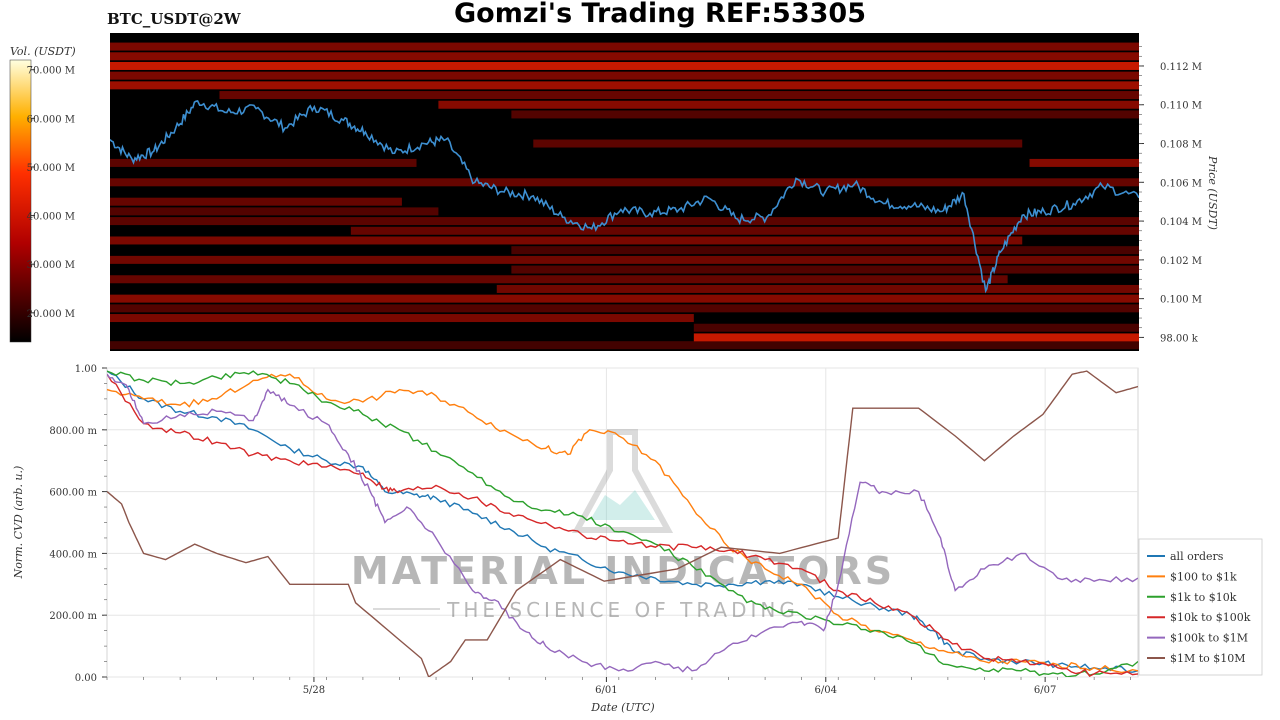 The image size is (1280, 720). Describe the element at coordinates (174, 19) in the screenshot. I see `pair-label: BTC_USDT@2W` at that location.